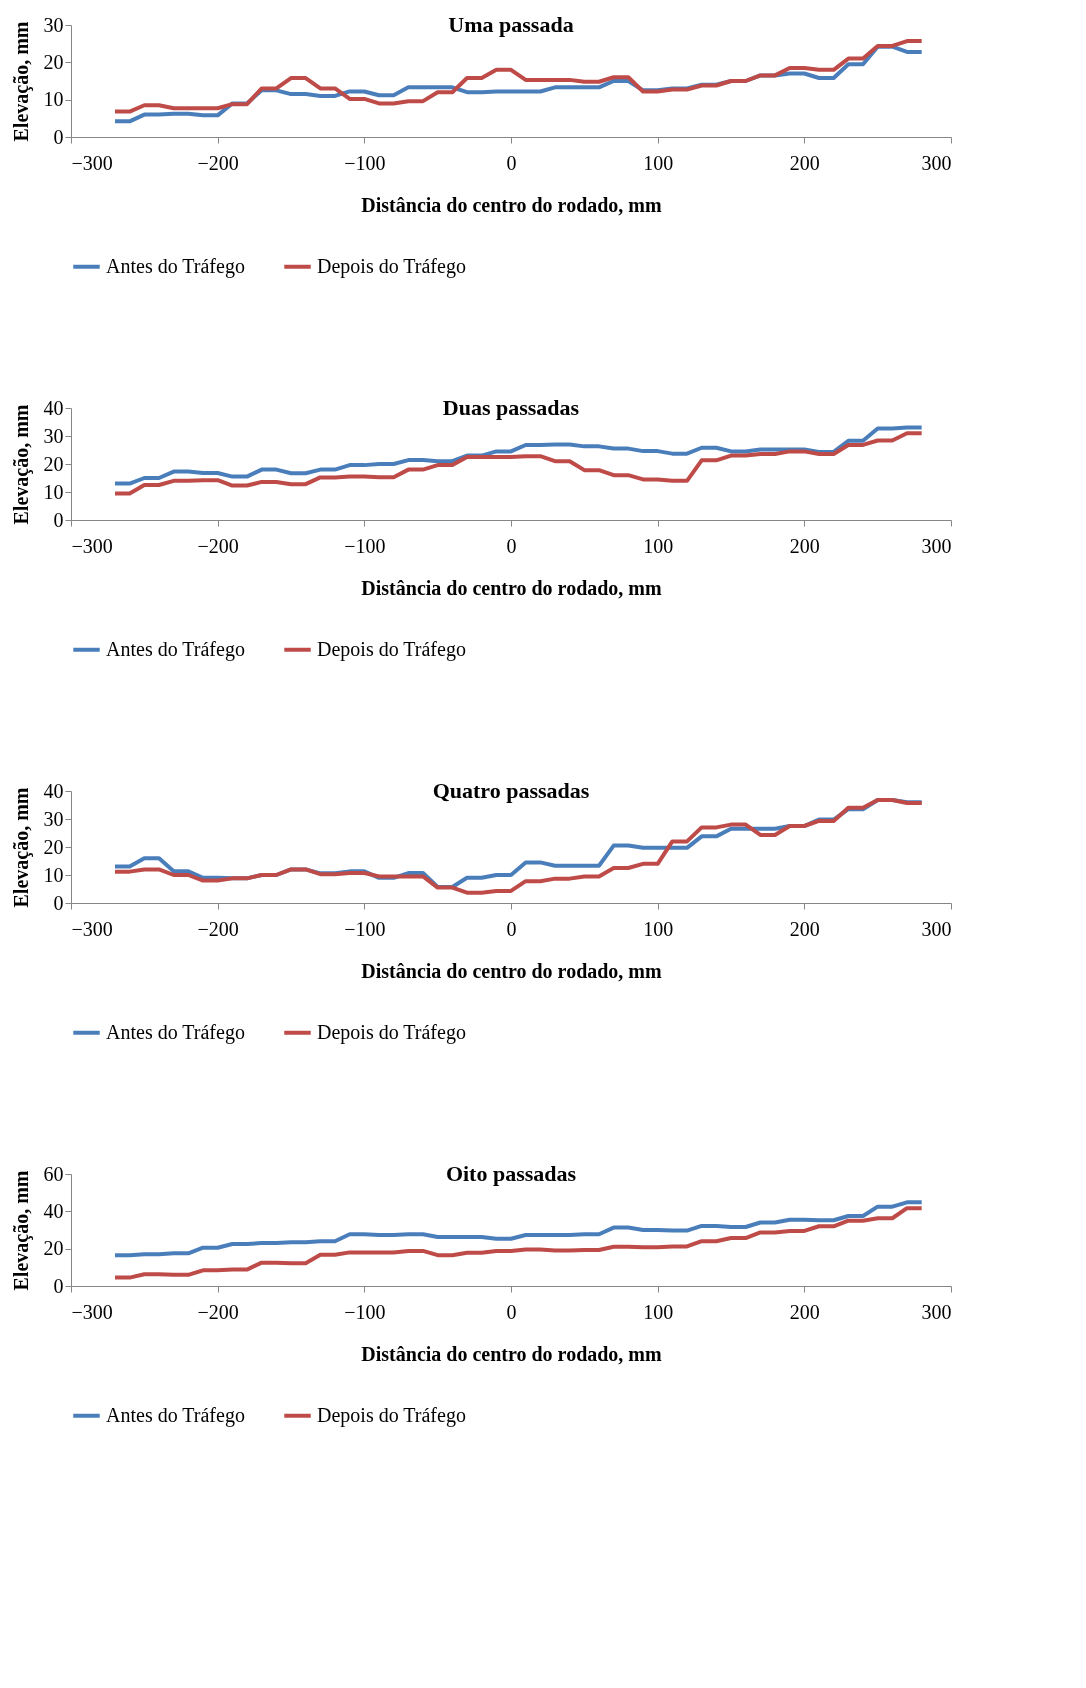 This screenshot has height=1688, width=1086. What do you see at coordinates (511, 24) in the screenshot?
I see `chart-title: Uma passada` at bounding box center [511, 24].